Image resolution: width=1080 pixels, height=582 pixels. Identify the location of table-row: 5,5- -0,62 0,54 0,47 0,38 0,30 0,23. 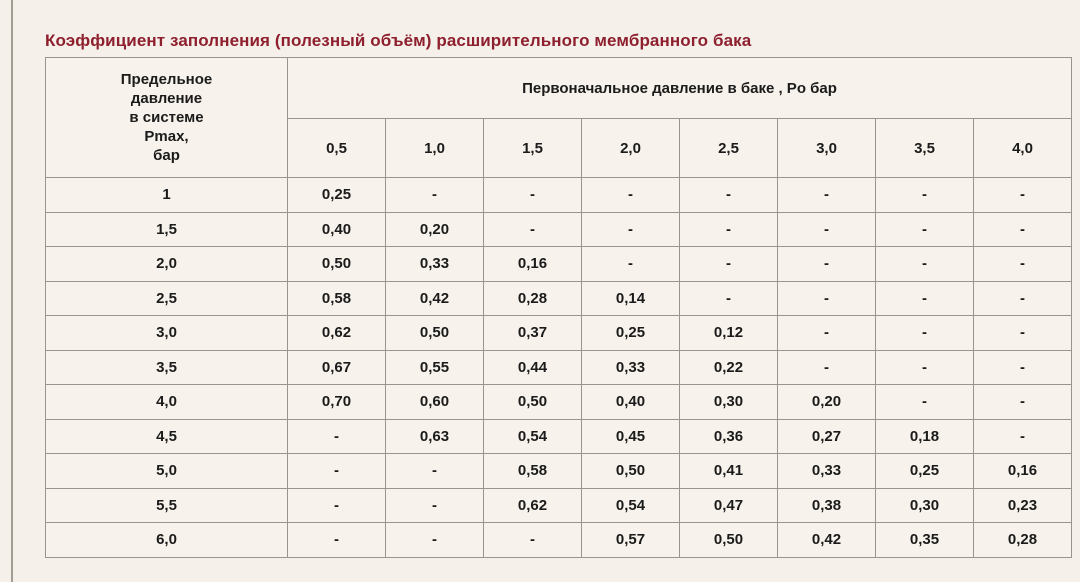
(558, 505).